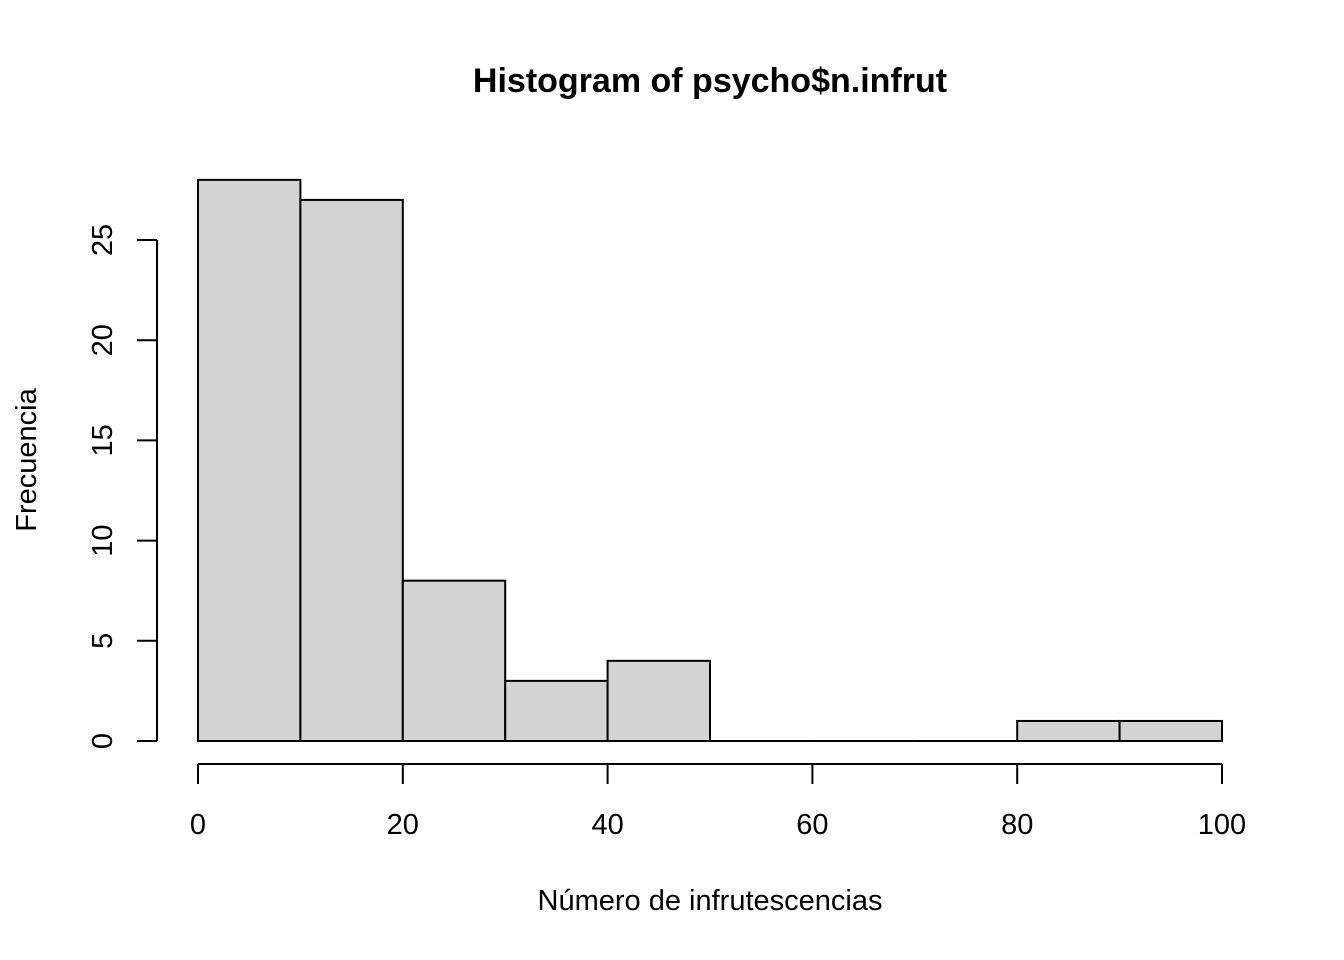  Describe the element at coordinates (103, 741) in the screenshot. I see `y-tick-label-0: 0` at that location.